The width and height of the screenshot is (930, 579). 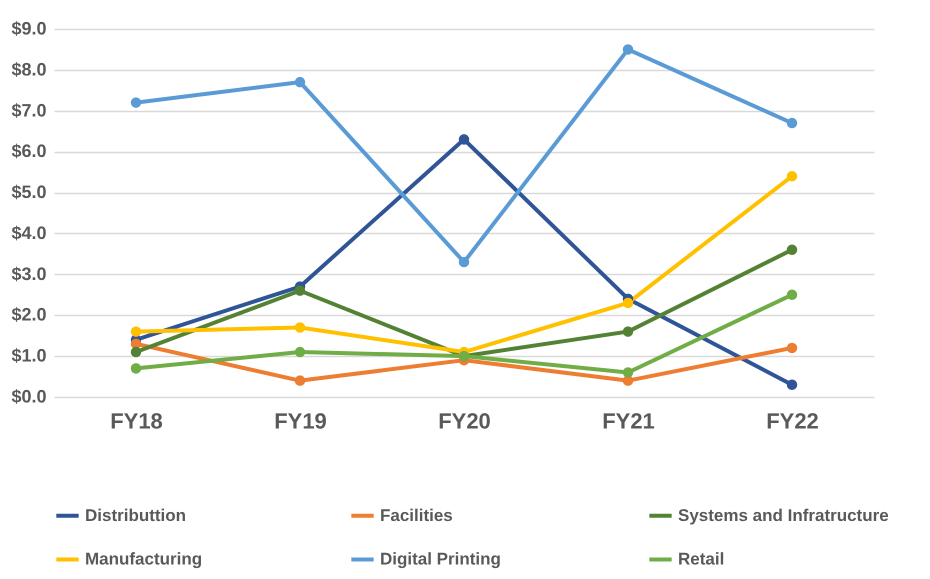 I want to click on y-tick-label: $8.0, so click(x=28, y=69).